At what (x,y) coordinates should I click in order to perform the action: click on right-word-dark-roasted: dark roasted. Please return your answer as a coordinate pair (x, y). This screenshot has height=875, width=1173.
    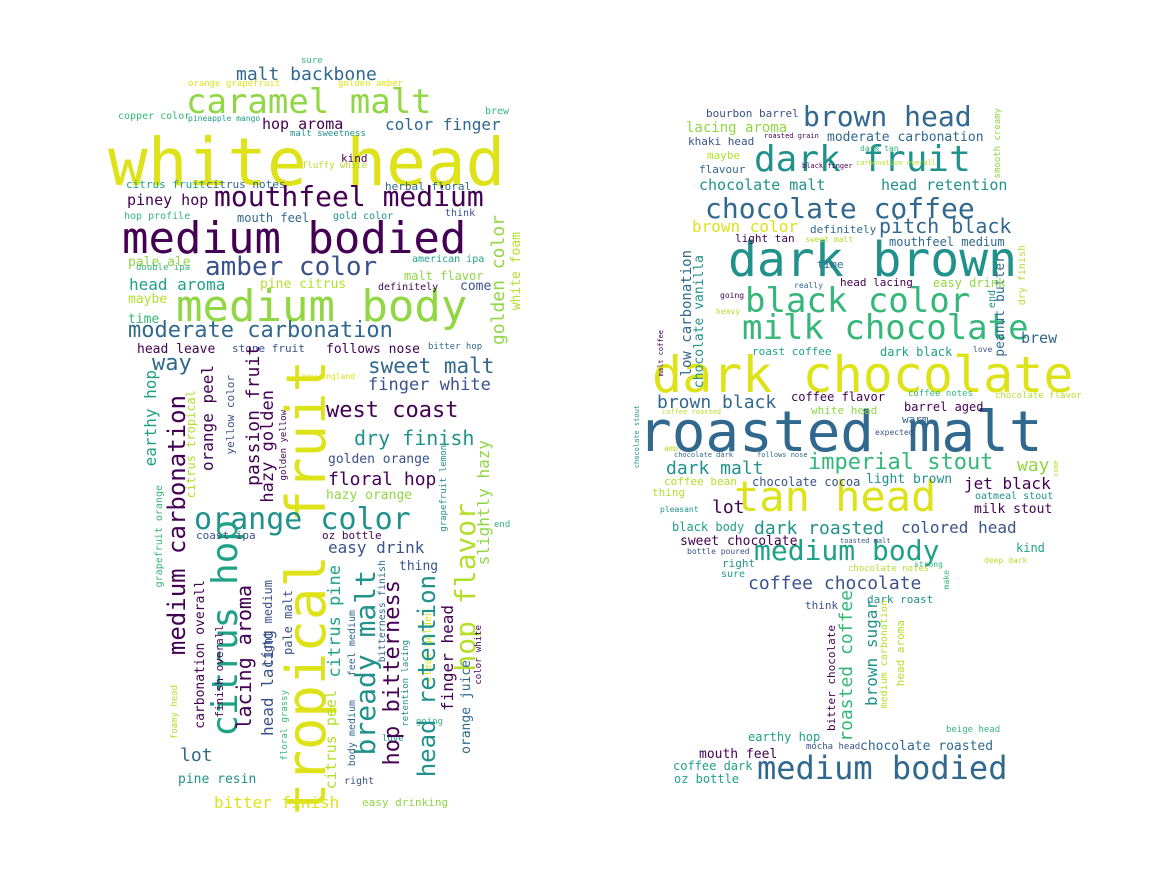
    Looking at the image, I should click on (819, 528).